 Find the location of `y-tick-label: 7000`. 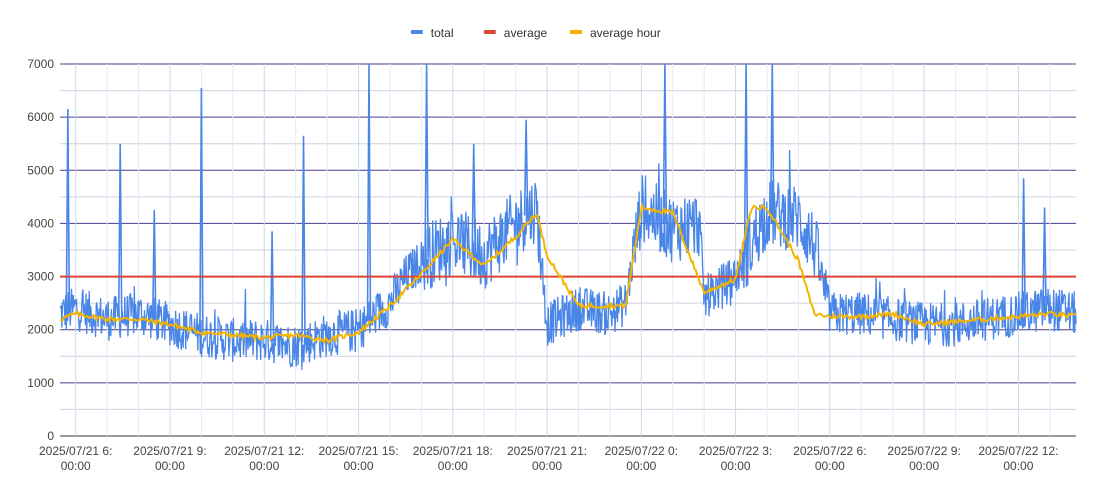

y-tick-label: 7000 is located at coordinates (40, 64).